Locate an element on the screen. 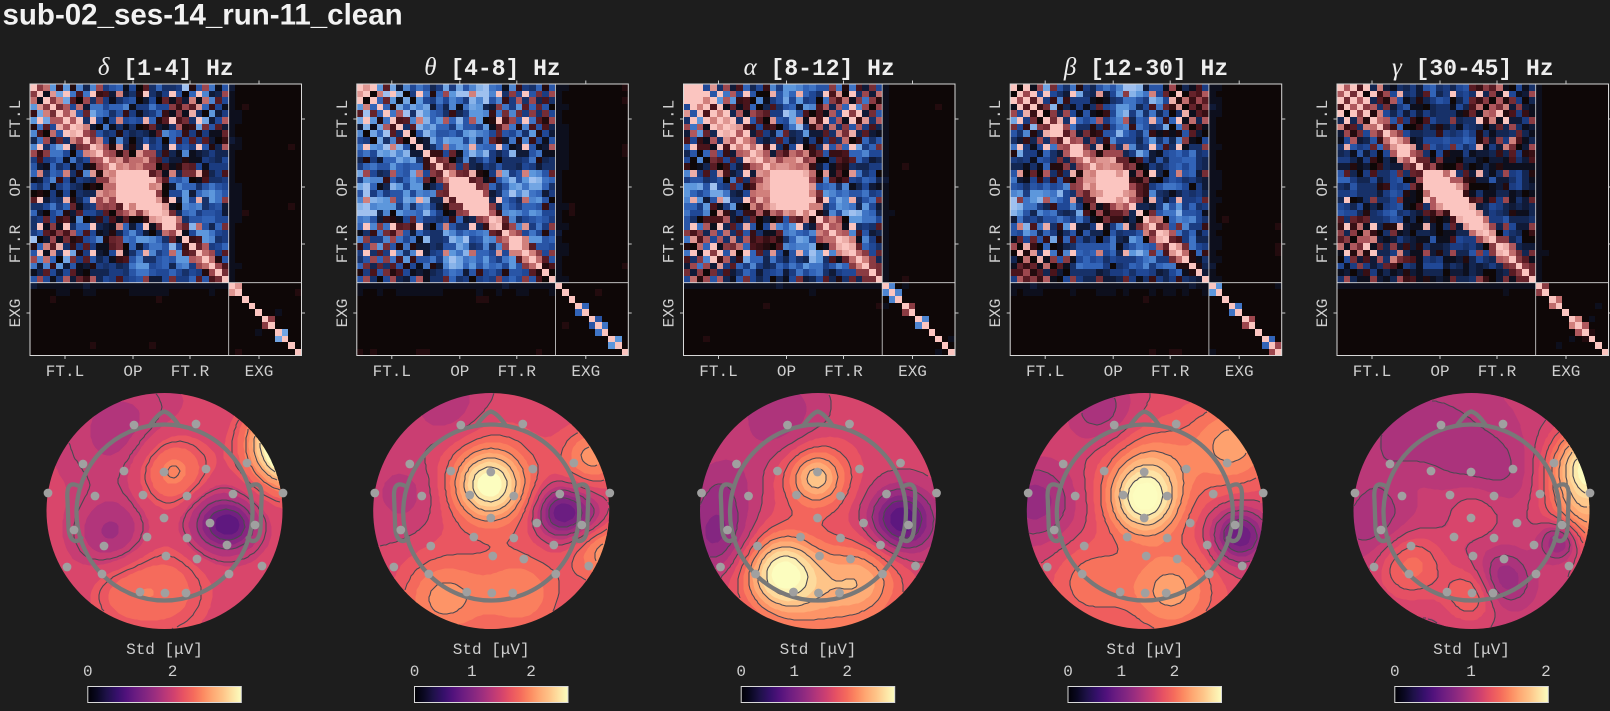 This screenshot has height=711, width=1610. svg-text: α [8-12] Hz is located at coordinates (819, 68).